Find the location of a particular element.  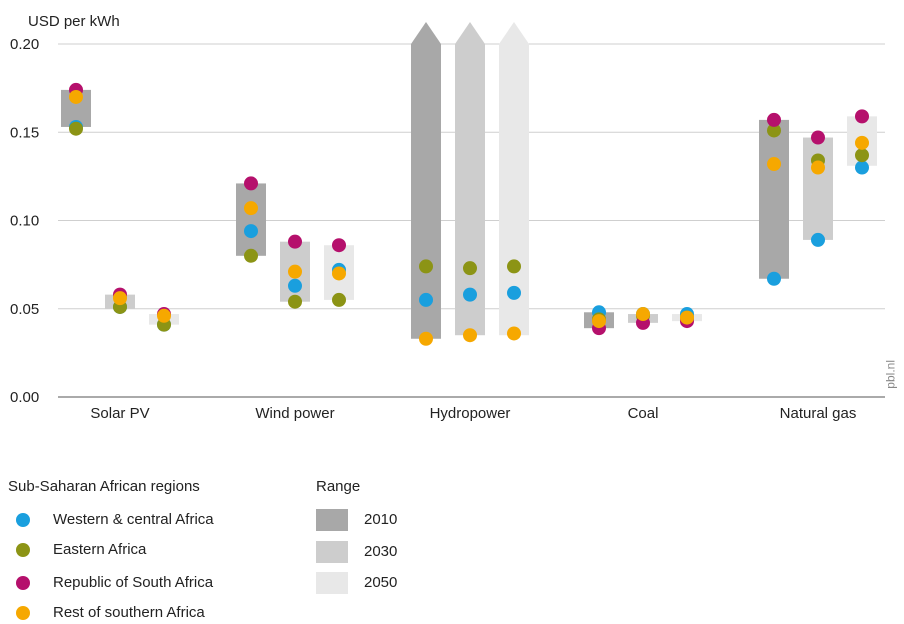

y-tick-label: 0.20 is located at coordinates (24, 44).